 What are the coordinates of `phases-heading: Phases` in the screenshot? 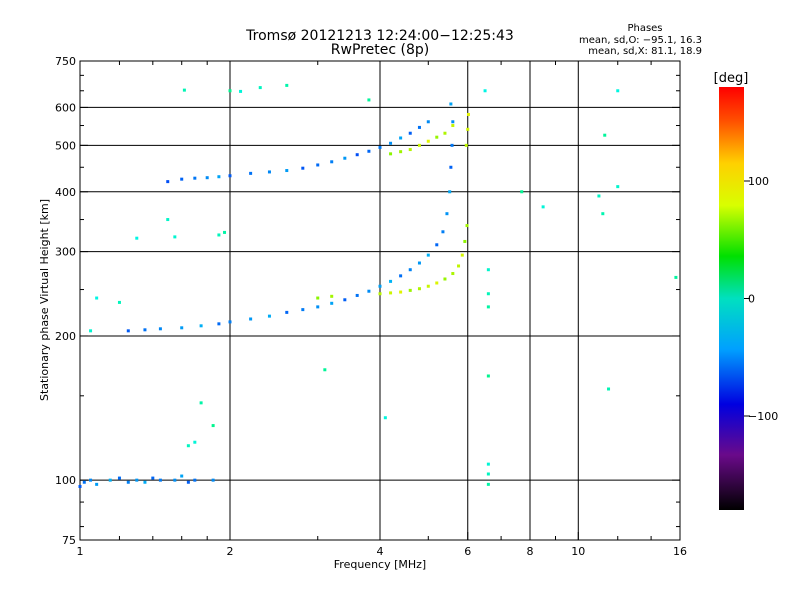 It's located at (644, 28).